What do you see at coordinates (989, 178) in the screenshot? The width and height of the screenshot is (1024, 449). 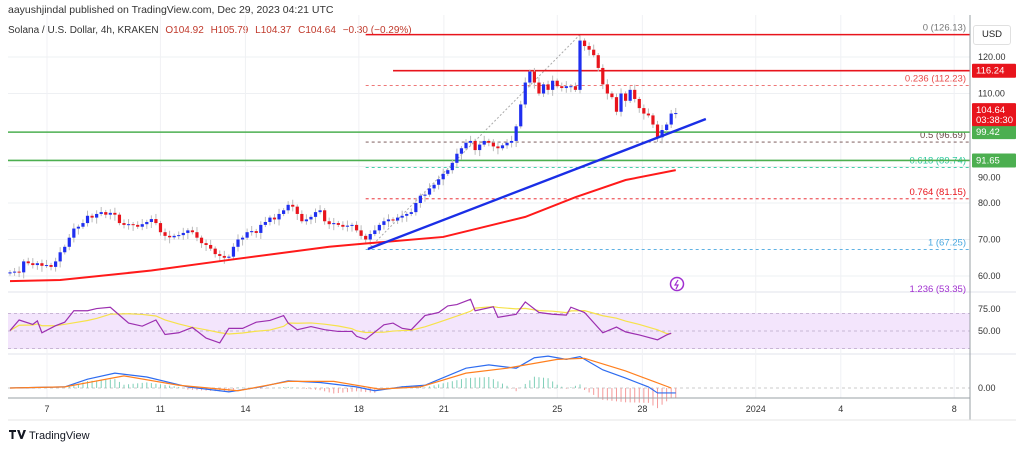 I see `price-tick-label: 90.00` at bounding box center [989, 178].